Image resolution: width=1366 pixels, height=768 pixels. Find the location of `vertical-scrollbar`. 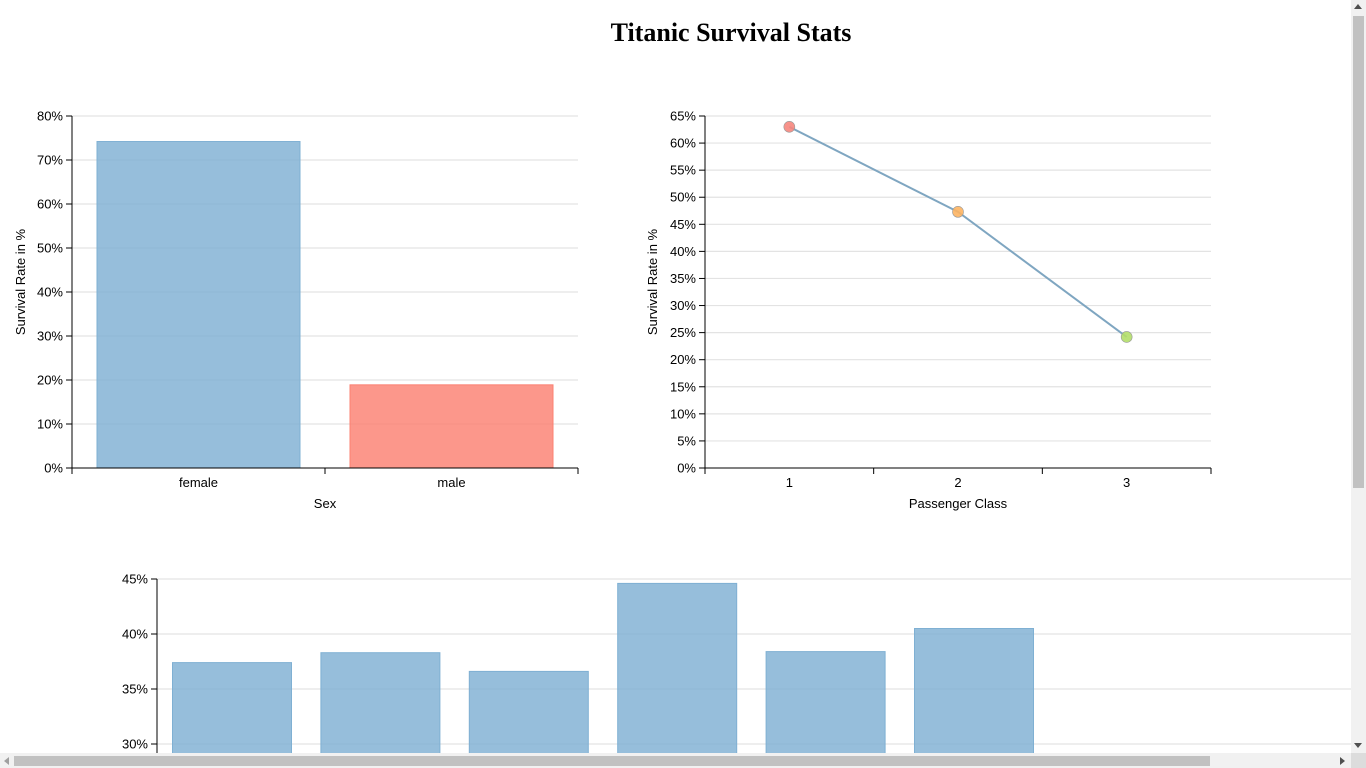

vertical-scrollbar is located at coordinates (1358, 376).